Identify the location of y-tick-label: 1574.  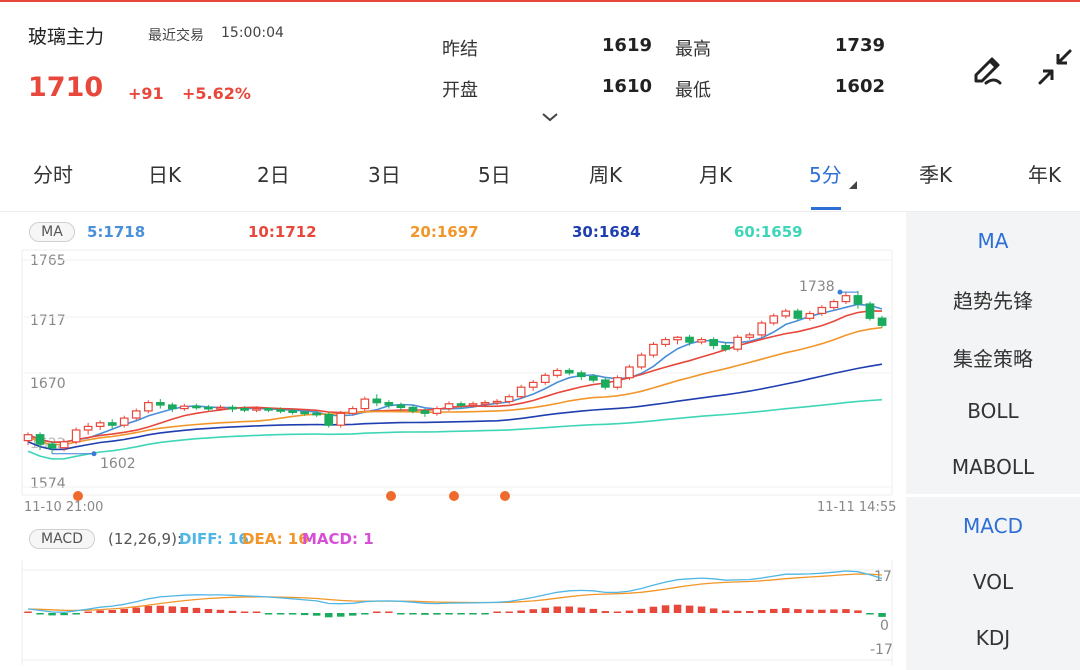
(48, 484).